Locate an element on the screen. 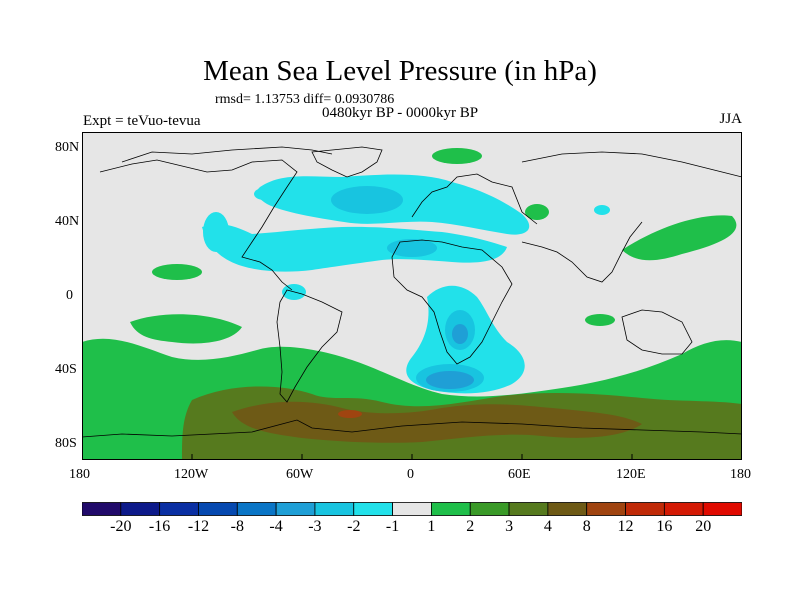 The image size is (800, 600). colorbar-label: 16 is located at coordinates (664, 526).